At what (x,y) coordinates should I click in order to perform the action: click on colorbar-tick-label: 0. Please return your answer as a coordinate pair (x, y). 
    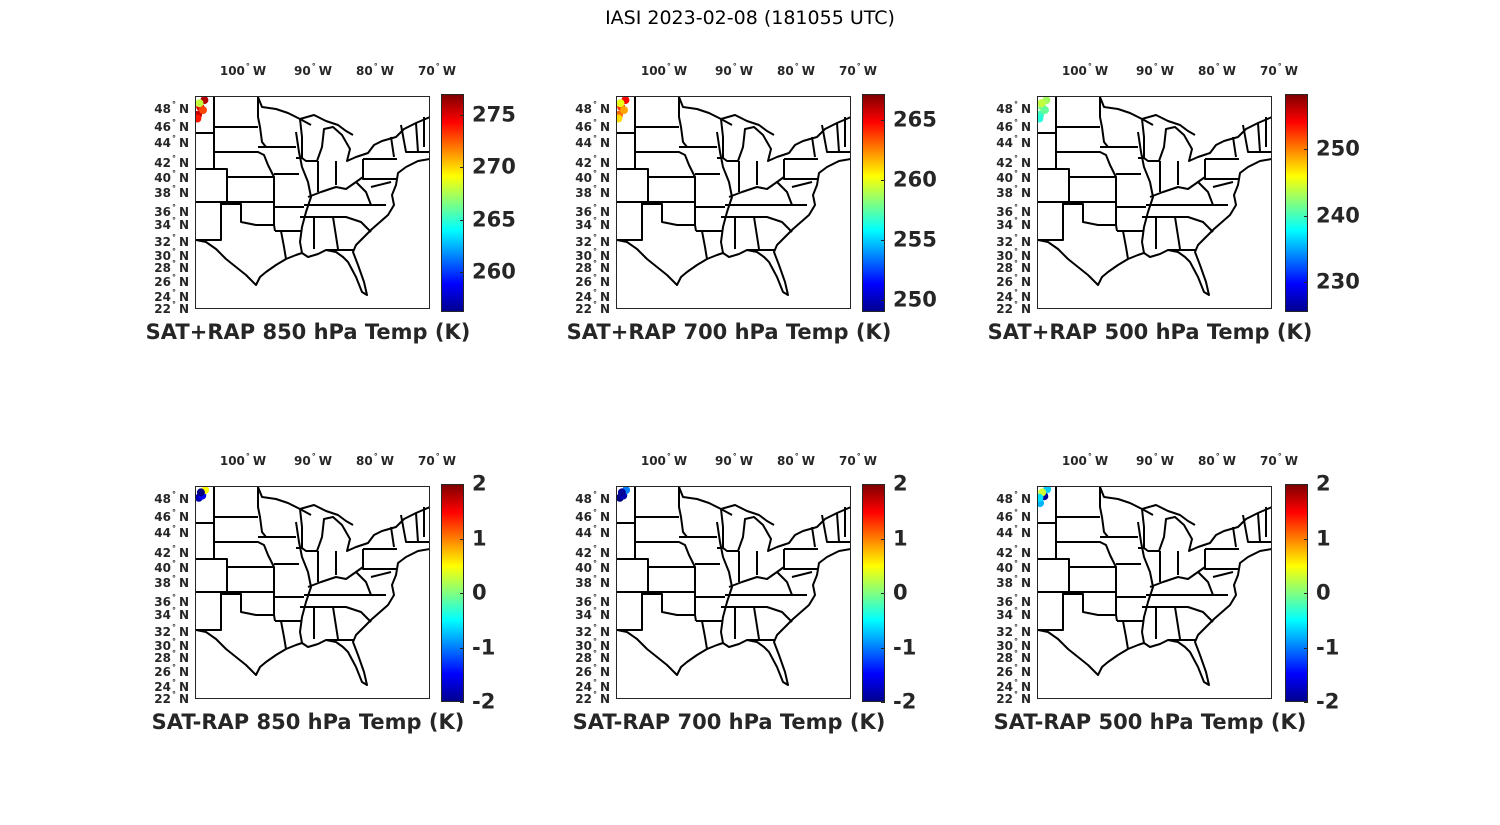
    Looking at the image, I should click on (1323, 592).